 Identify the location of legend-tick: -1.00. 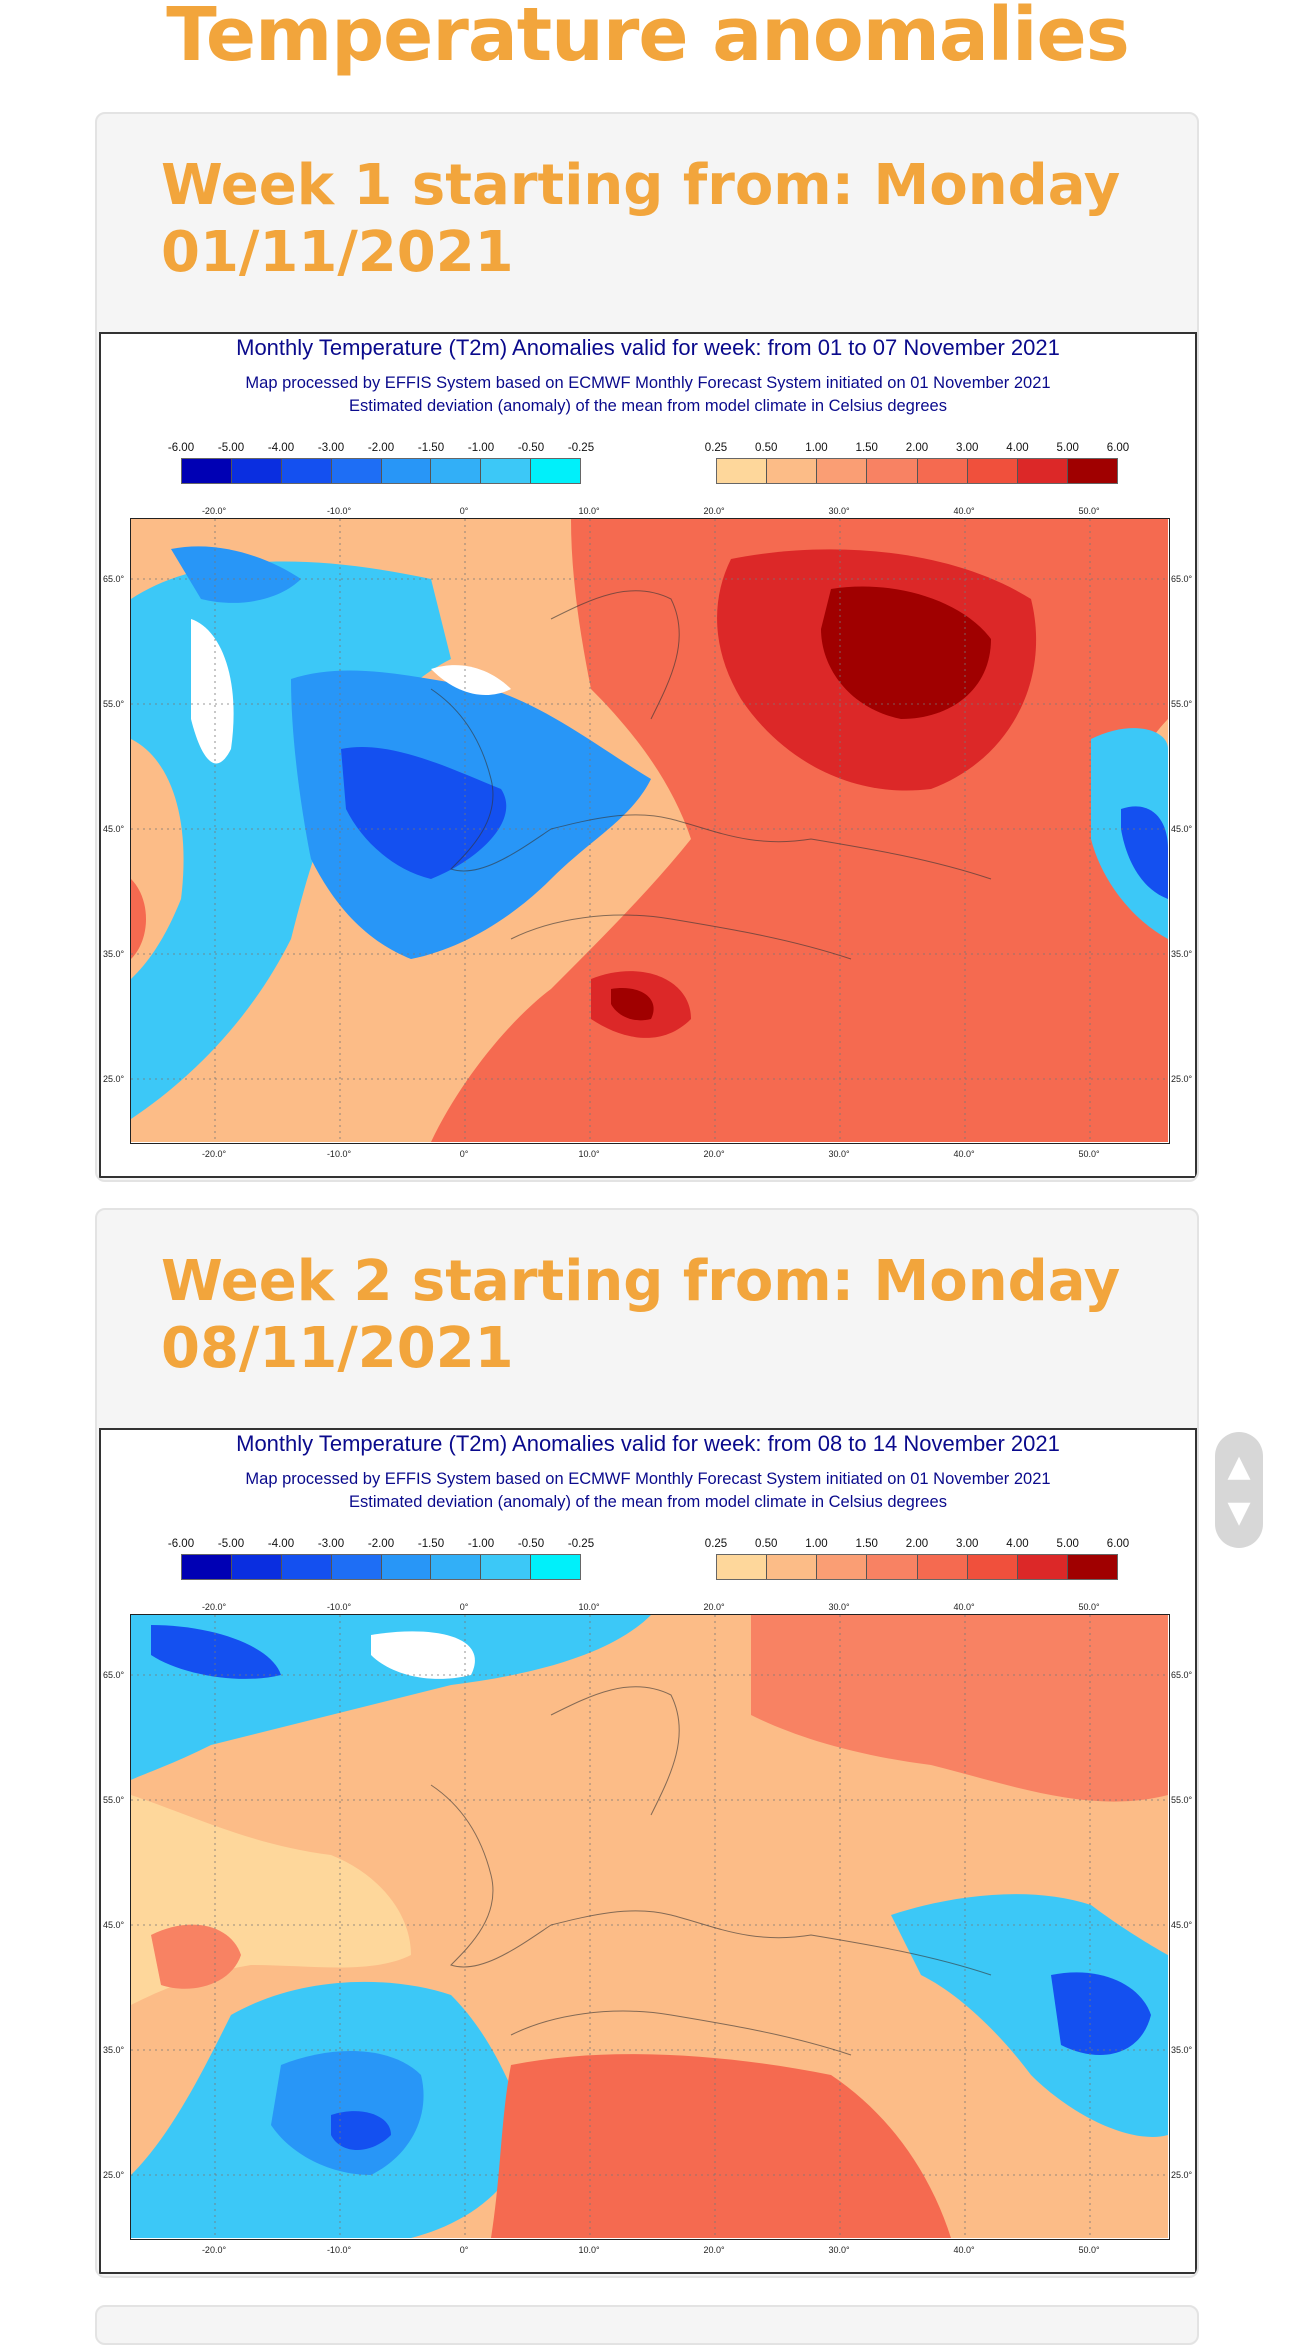
(481, 448).